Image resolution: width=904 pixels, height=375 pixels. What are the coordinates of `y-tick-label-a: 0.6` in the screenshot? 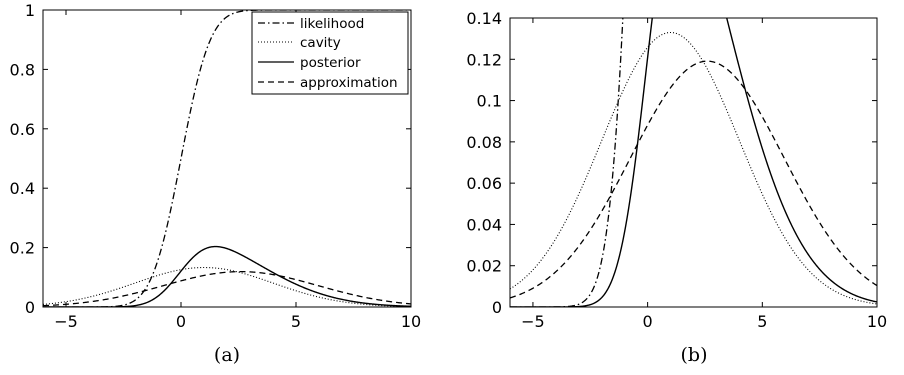 It's located at (22, 129).